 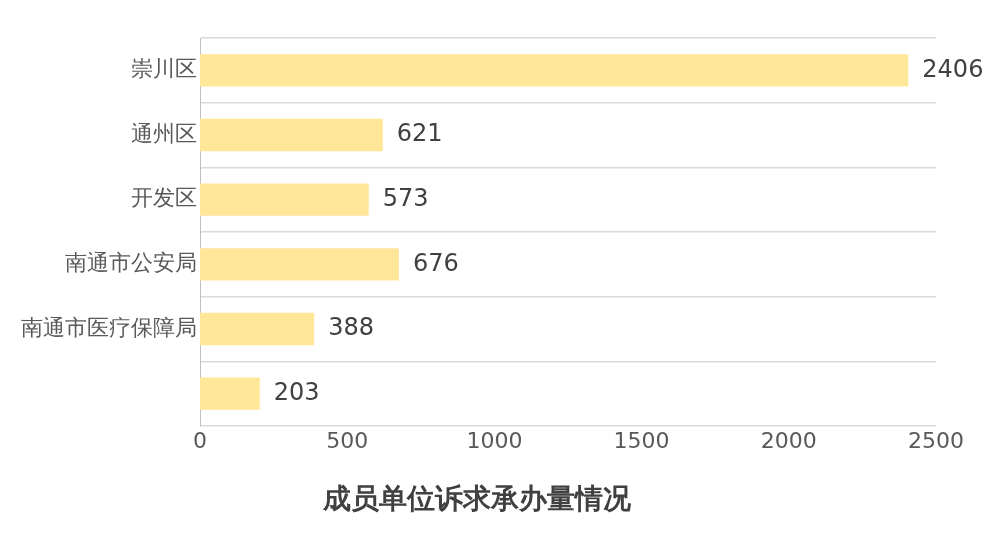 What do you see at coordinates (164, 198) in the screenshot?
I see `y-tick-label: 开发区` at bounding box center [164, 198].